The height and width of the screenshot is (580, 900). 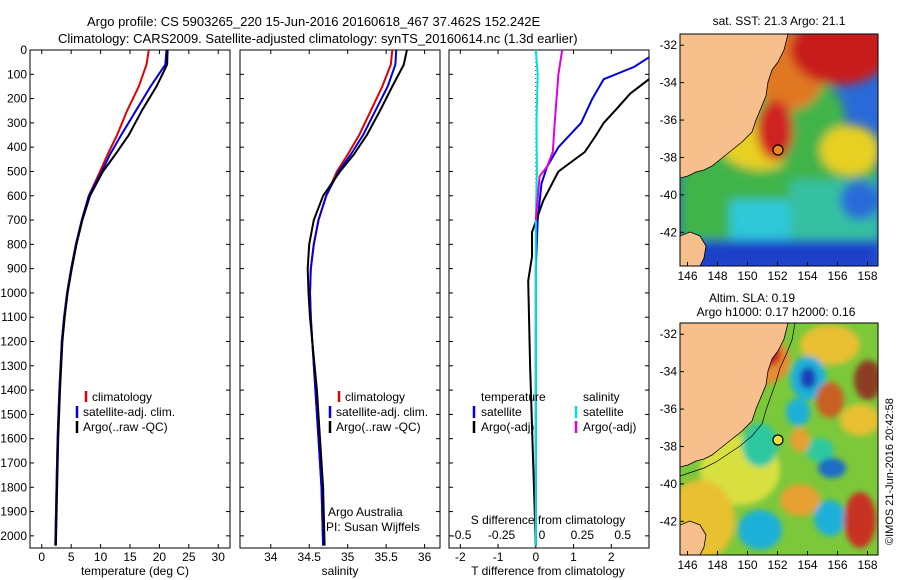 What do you see at coordinates (17, 171) in the screenshot?
I see `y-tick-label: 500` at bounding box center [17, 171].